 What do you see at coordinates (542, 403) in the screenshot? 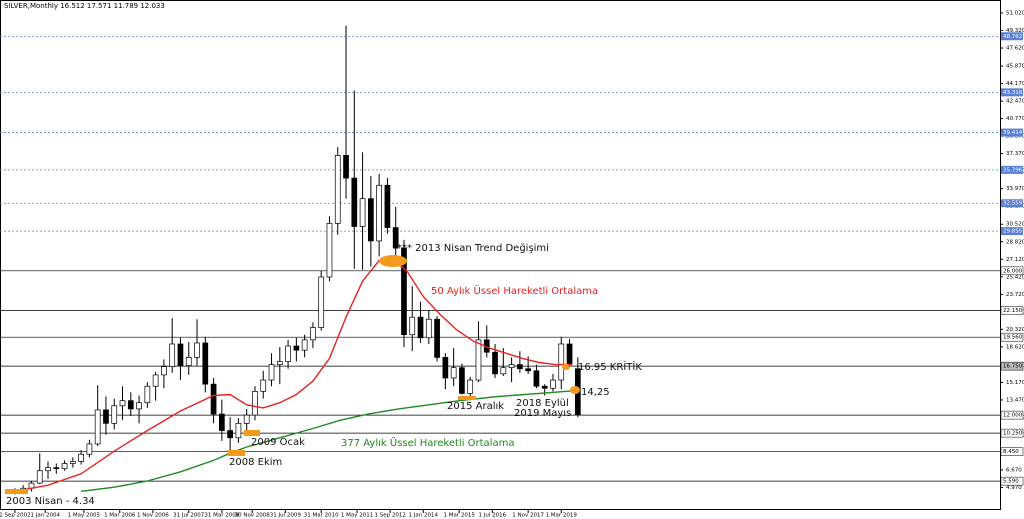
I see `annotation: 2018 Eylül` at bounding box center [542, 403].